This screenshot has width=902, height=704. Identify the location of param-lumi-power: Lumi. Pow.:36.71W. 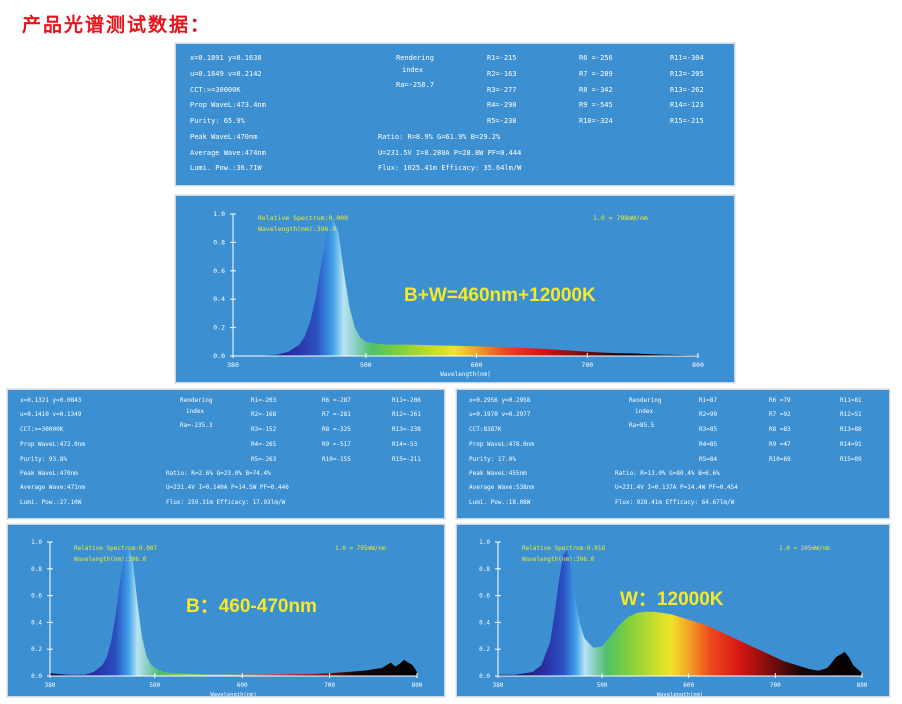
(226, 168).